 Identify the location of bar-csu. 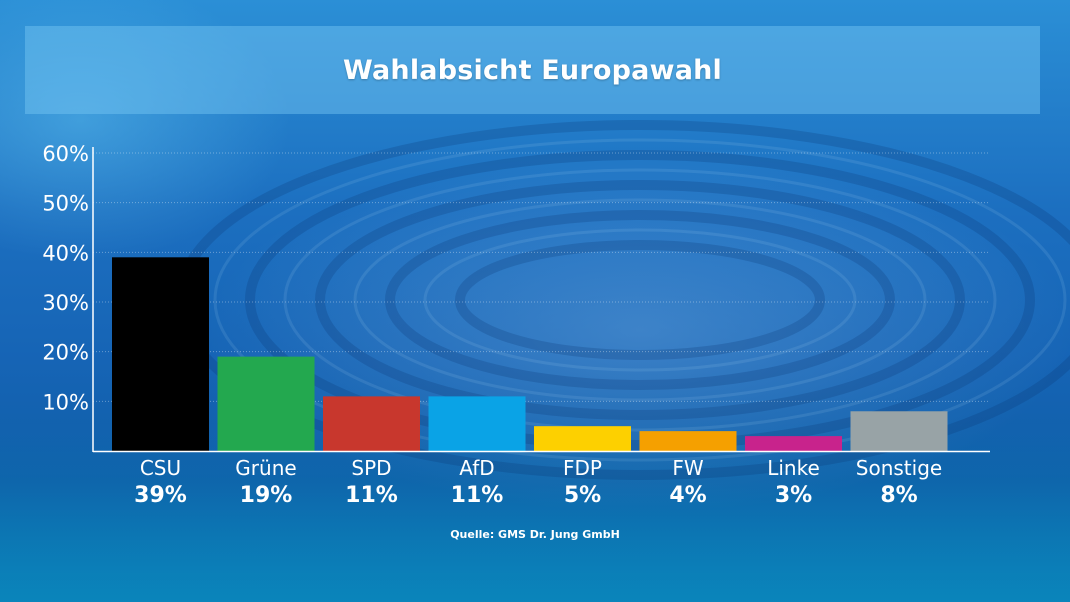
(160, 354).